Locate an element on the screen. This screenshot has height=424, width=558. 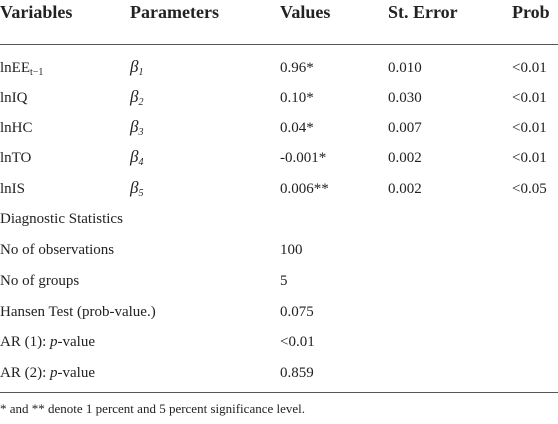
parameter: β4 is located at coordinates (137, 157).